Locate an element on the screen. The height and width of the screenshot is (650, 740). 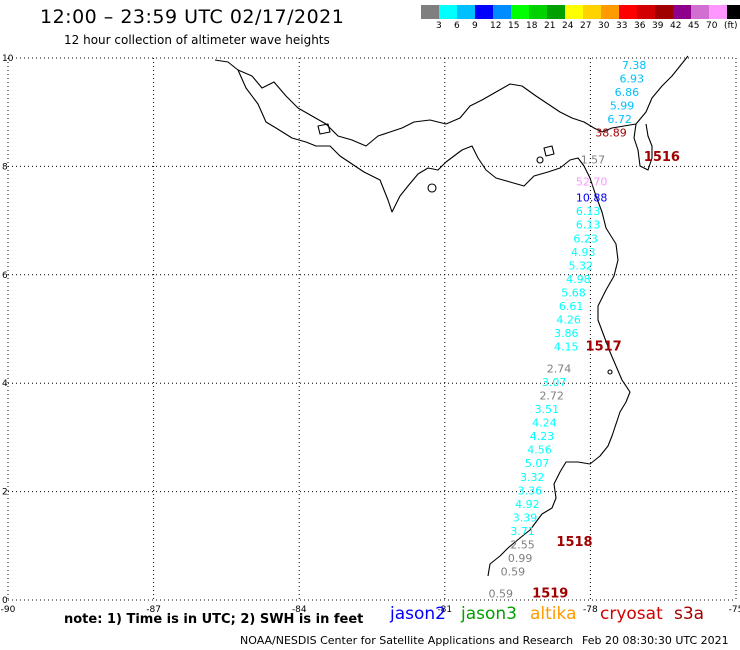
color-legend: 3 6 9 12 15 18 21 24 27 30 33 36 39 42 45 70 (ft) is located at coordinates (580, 18).